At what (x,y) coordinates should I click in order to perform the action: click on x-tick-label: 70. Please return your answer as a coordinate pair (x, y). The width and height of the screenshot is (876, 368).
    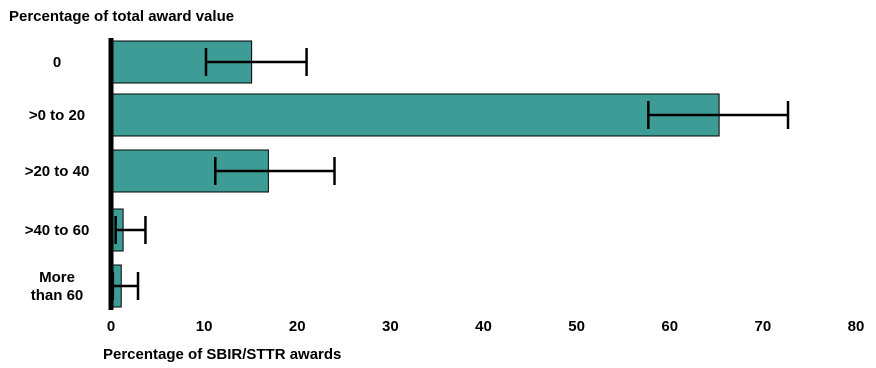
    Looking at the image, I should click on (763, 326).